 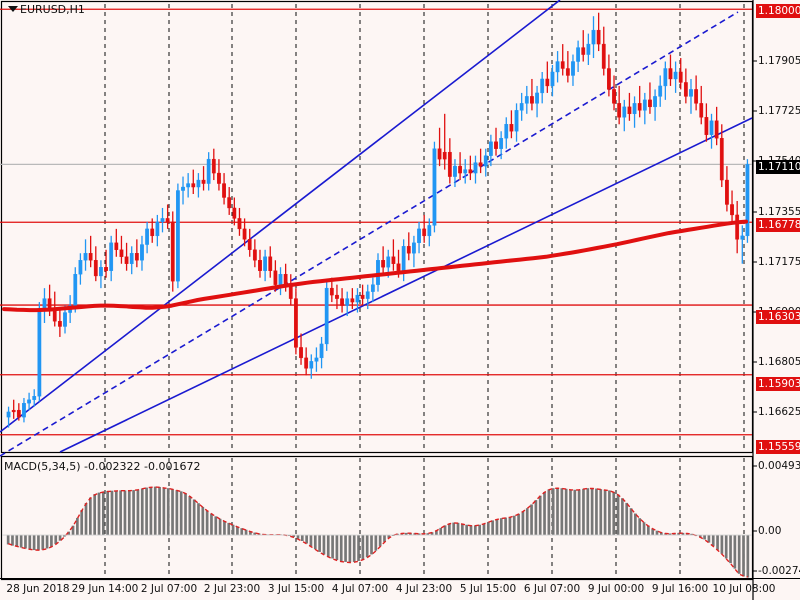 What do you see at coordinates (778, 317) in the screenshot?
I see `price-level-tag: 1.16303` at bounding box center [778, 317].